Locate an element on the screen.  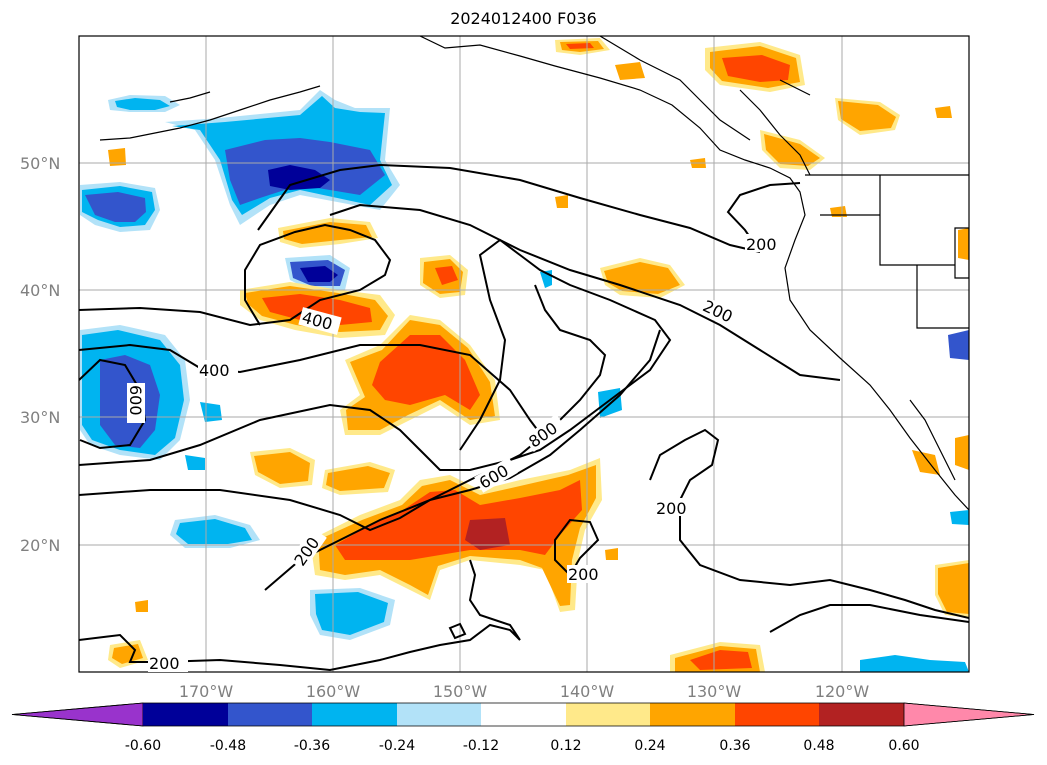
colorbar-tick-label: -0.48 is located at coordinates (228, 746).